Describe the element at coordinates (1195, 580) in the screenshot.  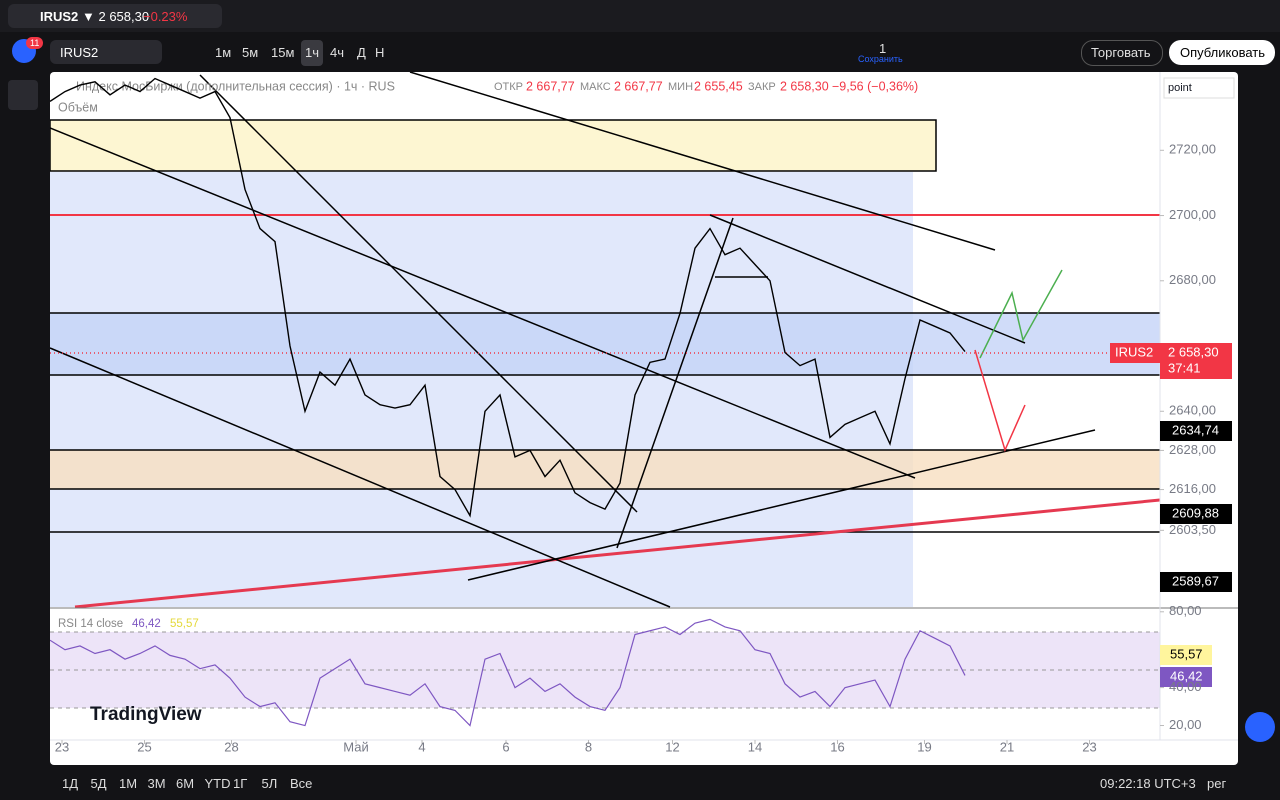
I see `price-label: 2589,67` at that location.